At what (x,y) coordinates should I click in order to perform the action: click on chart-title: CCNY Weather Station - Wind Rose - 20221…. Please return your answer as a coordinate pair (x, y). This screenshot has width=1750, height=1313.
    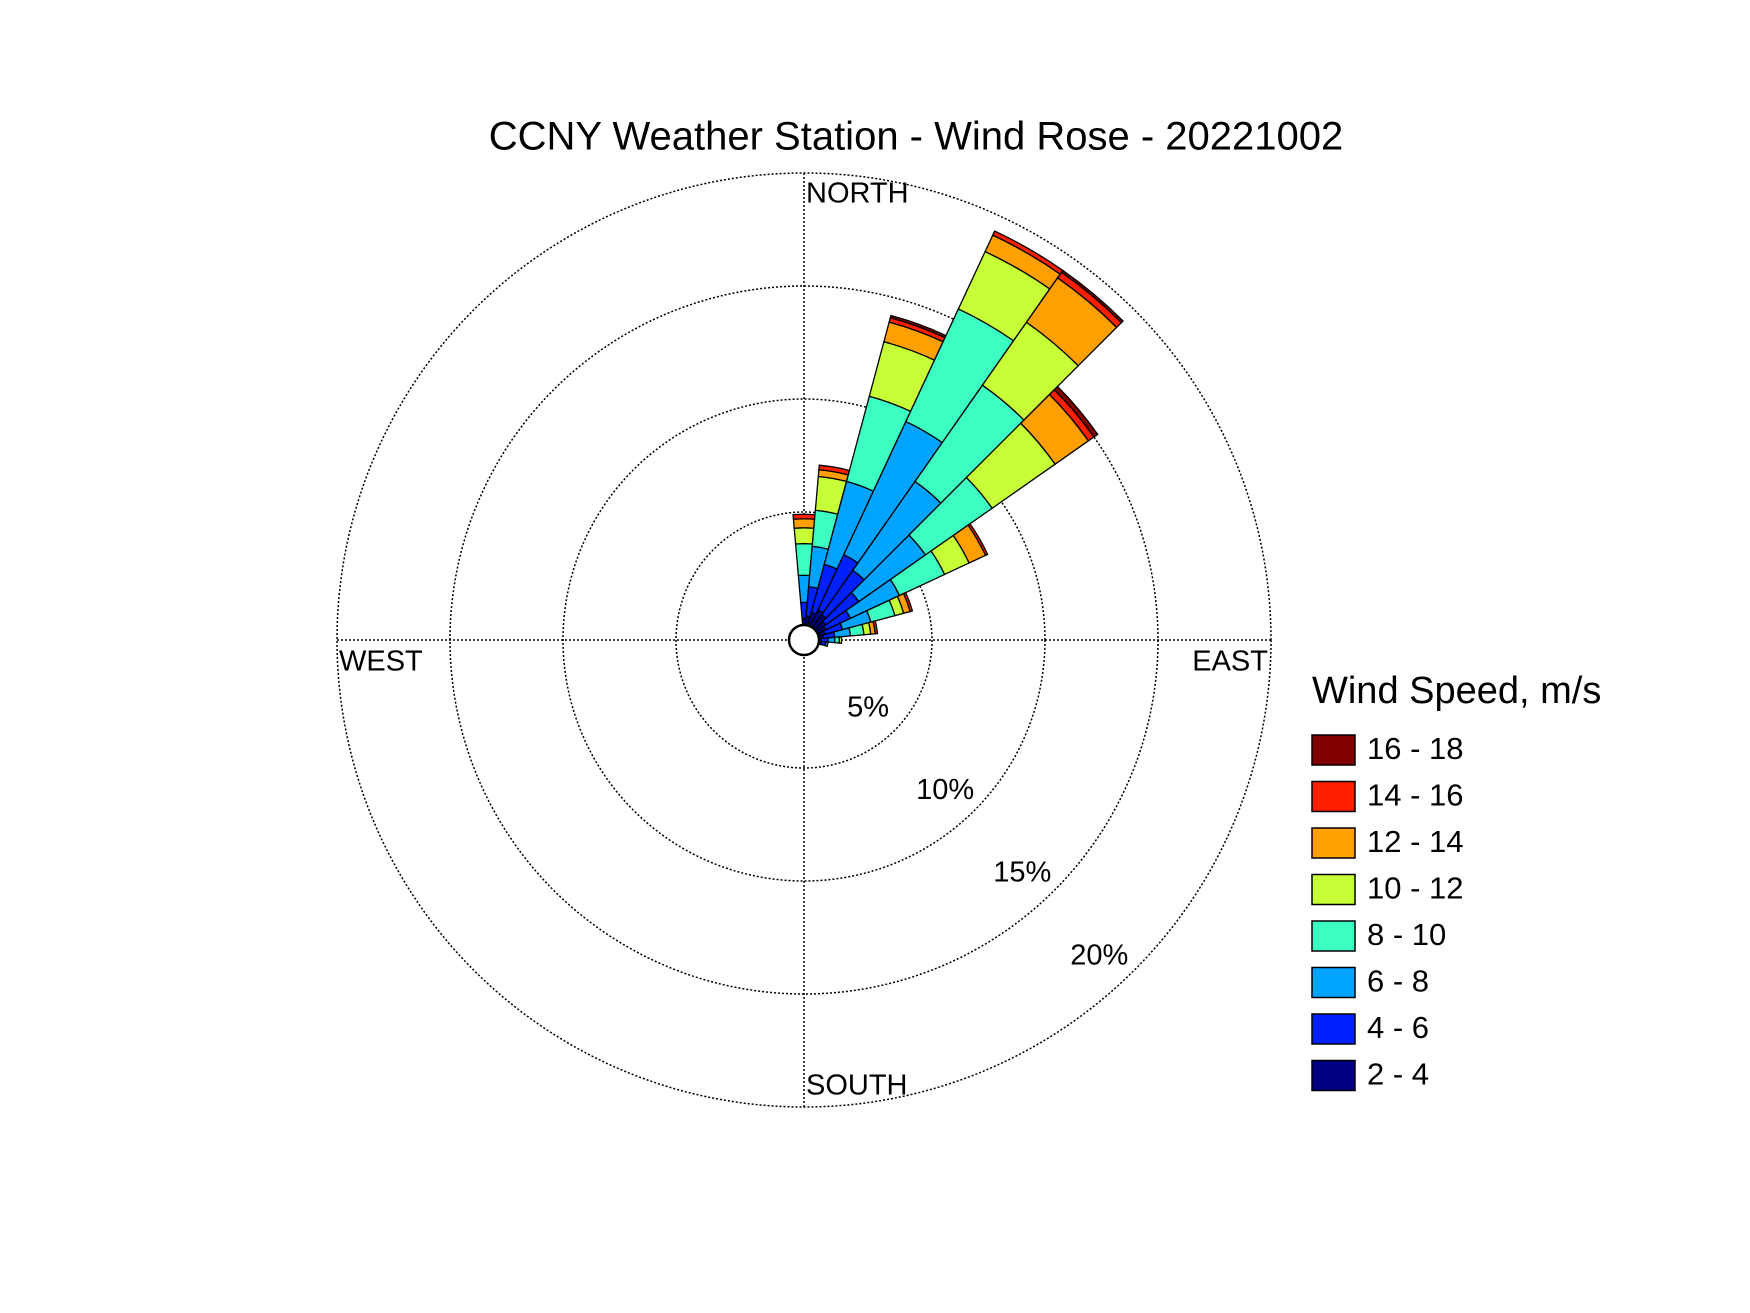
    Looking at the image, I should click on (916, 137).